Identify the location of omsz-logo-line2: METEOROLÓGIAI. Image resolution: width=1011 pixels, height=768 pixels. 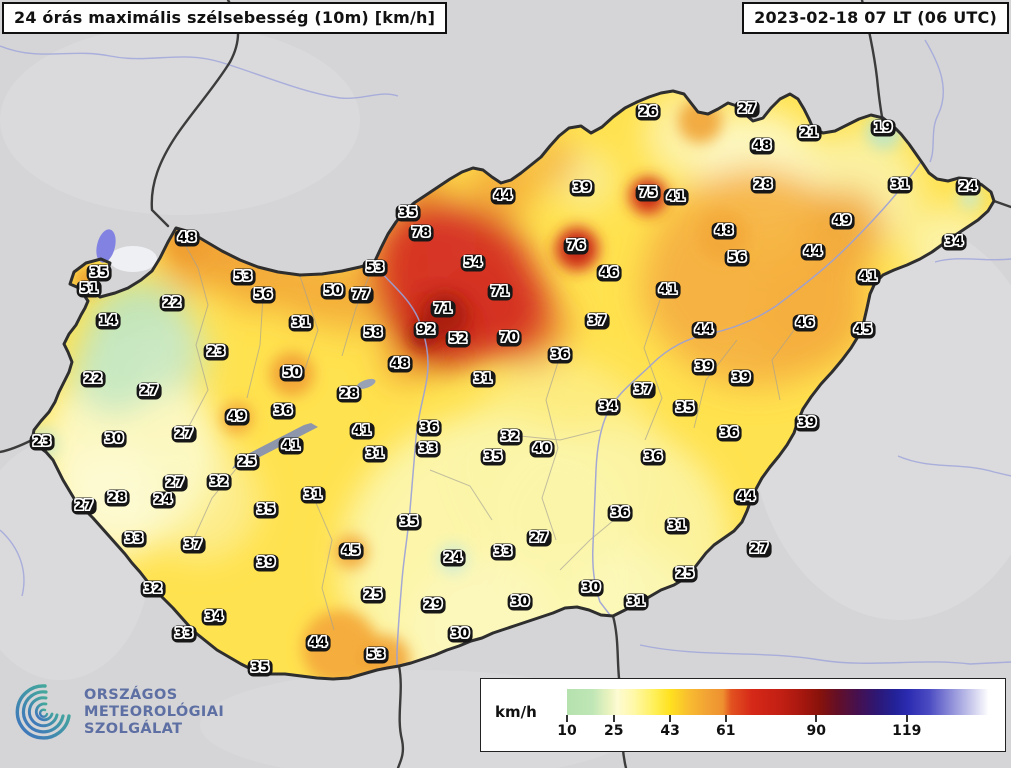
(154, 711).